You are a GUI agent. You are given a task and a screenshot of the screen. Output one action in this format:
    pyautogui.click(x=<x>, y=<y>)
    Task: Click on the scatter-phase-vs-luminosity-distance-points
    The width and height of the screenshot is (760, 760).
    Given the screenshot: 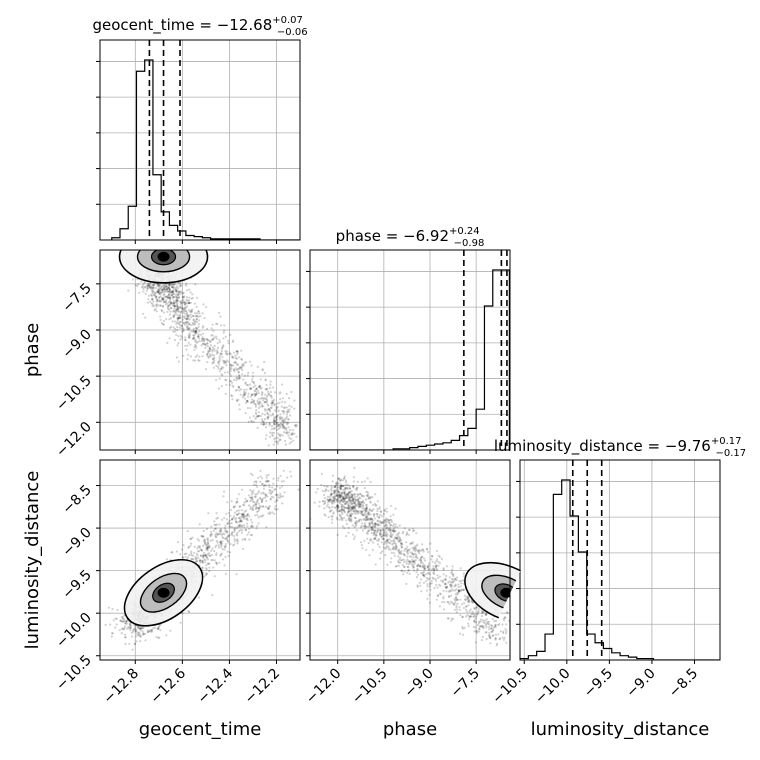 What is the action you would take?
    pyautogui.click(x=410, y=556)
    